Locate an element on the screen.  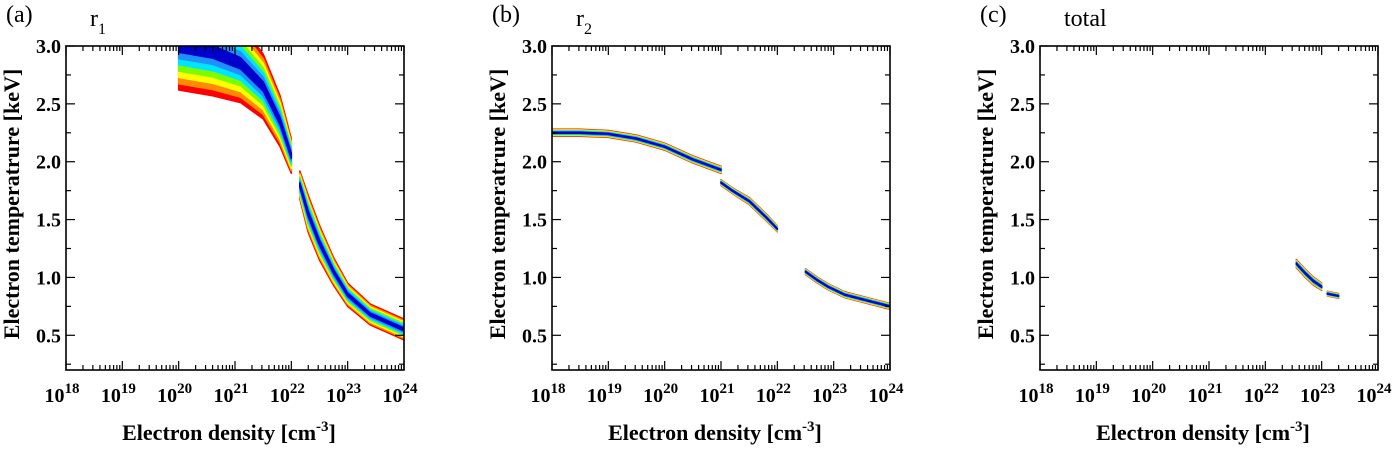
panel-label: (c) is located at coordinates (993, 15).